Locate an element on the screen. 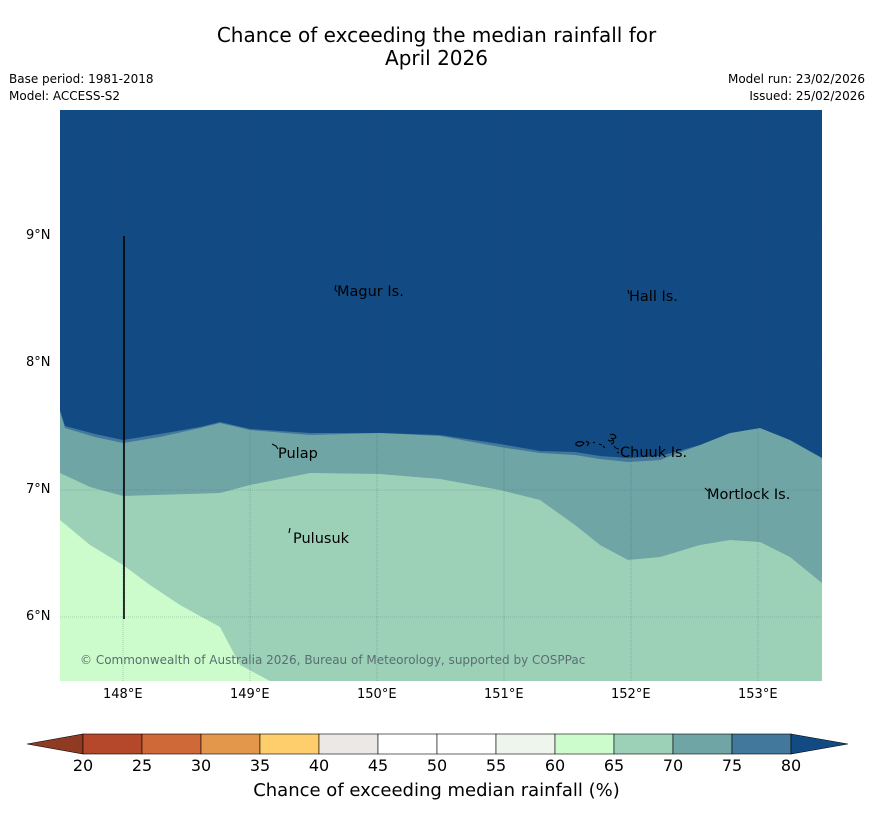  lon-label-148e: 148°E is located at coordinates (123, 694).